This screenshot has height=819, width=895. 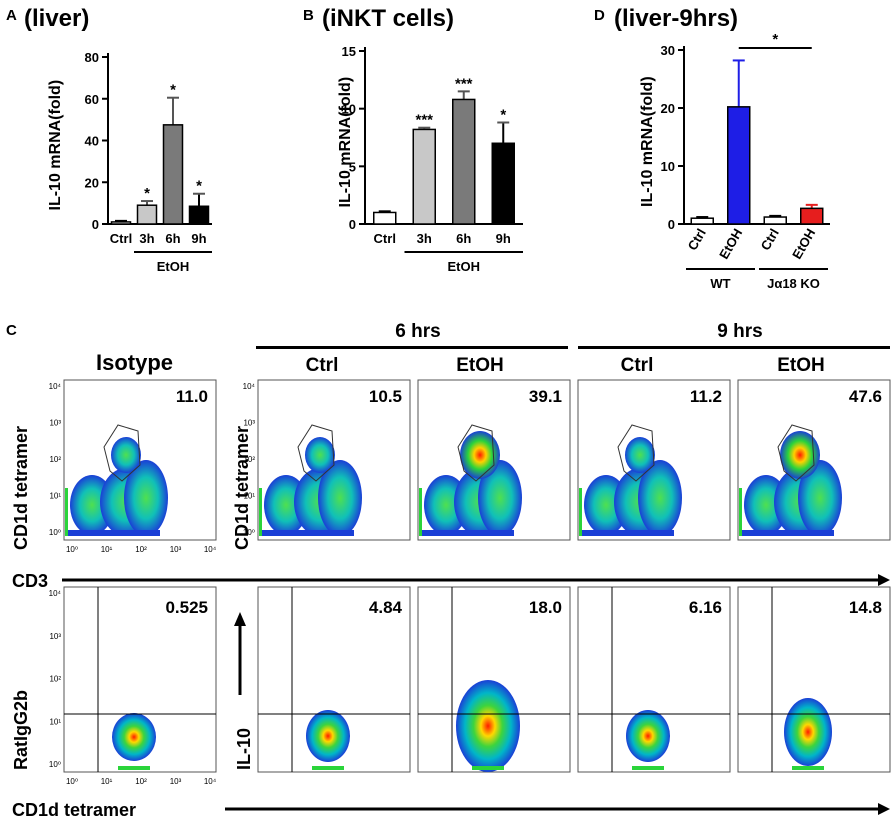 What do you see at coordinates (352, 166) in the screenshot?
I see `y-tick-label: 5` at bounding box center [352, 166].